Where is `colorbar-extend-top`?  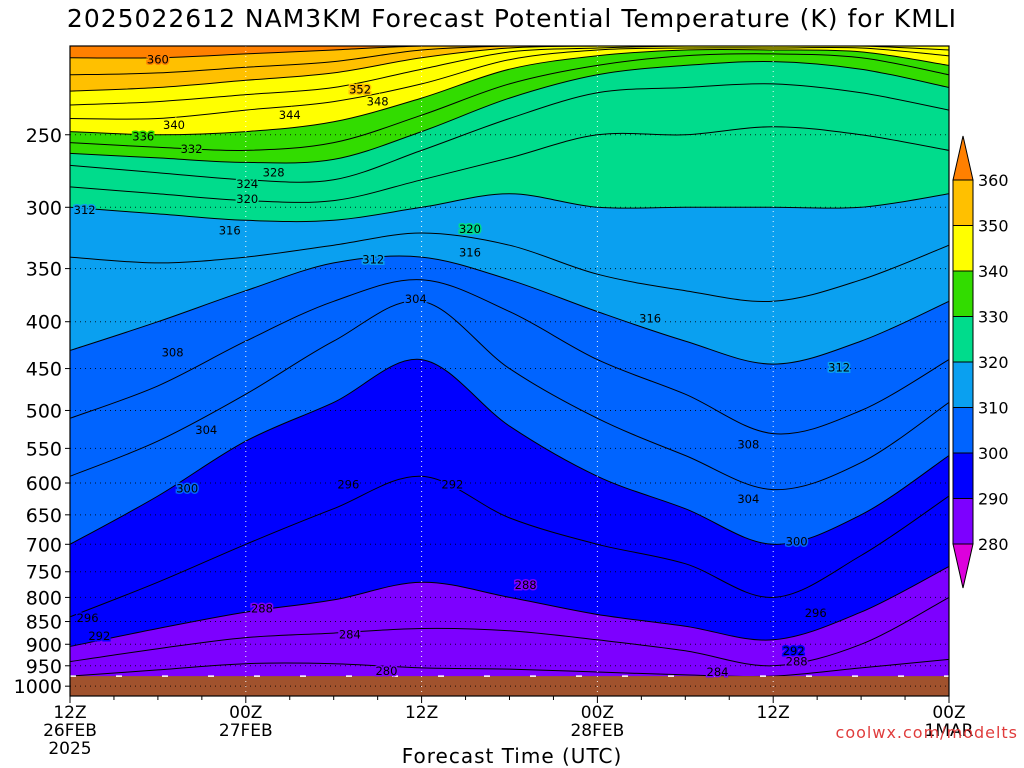 colorbar-extend-top is located at coordinates (963, 158).